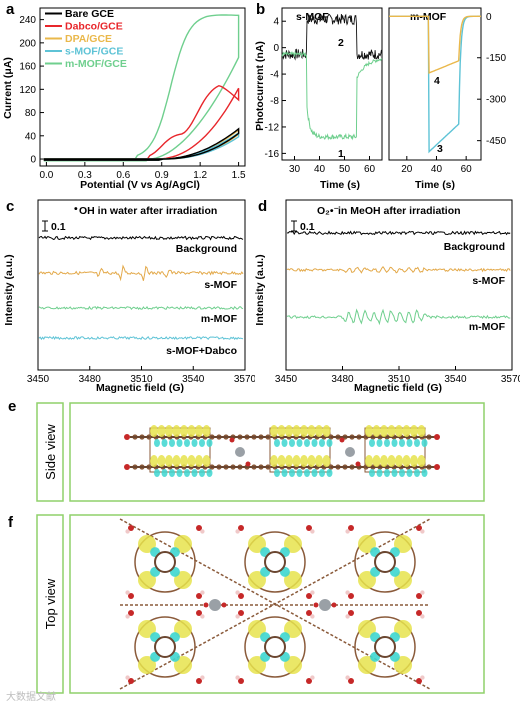  I want to click on y-tick-label: 0, so click(33, 160).